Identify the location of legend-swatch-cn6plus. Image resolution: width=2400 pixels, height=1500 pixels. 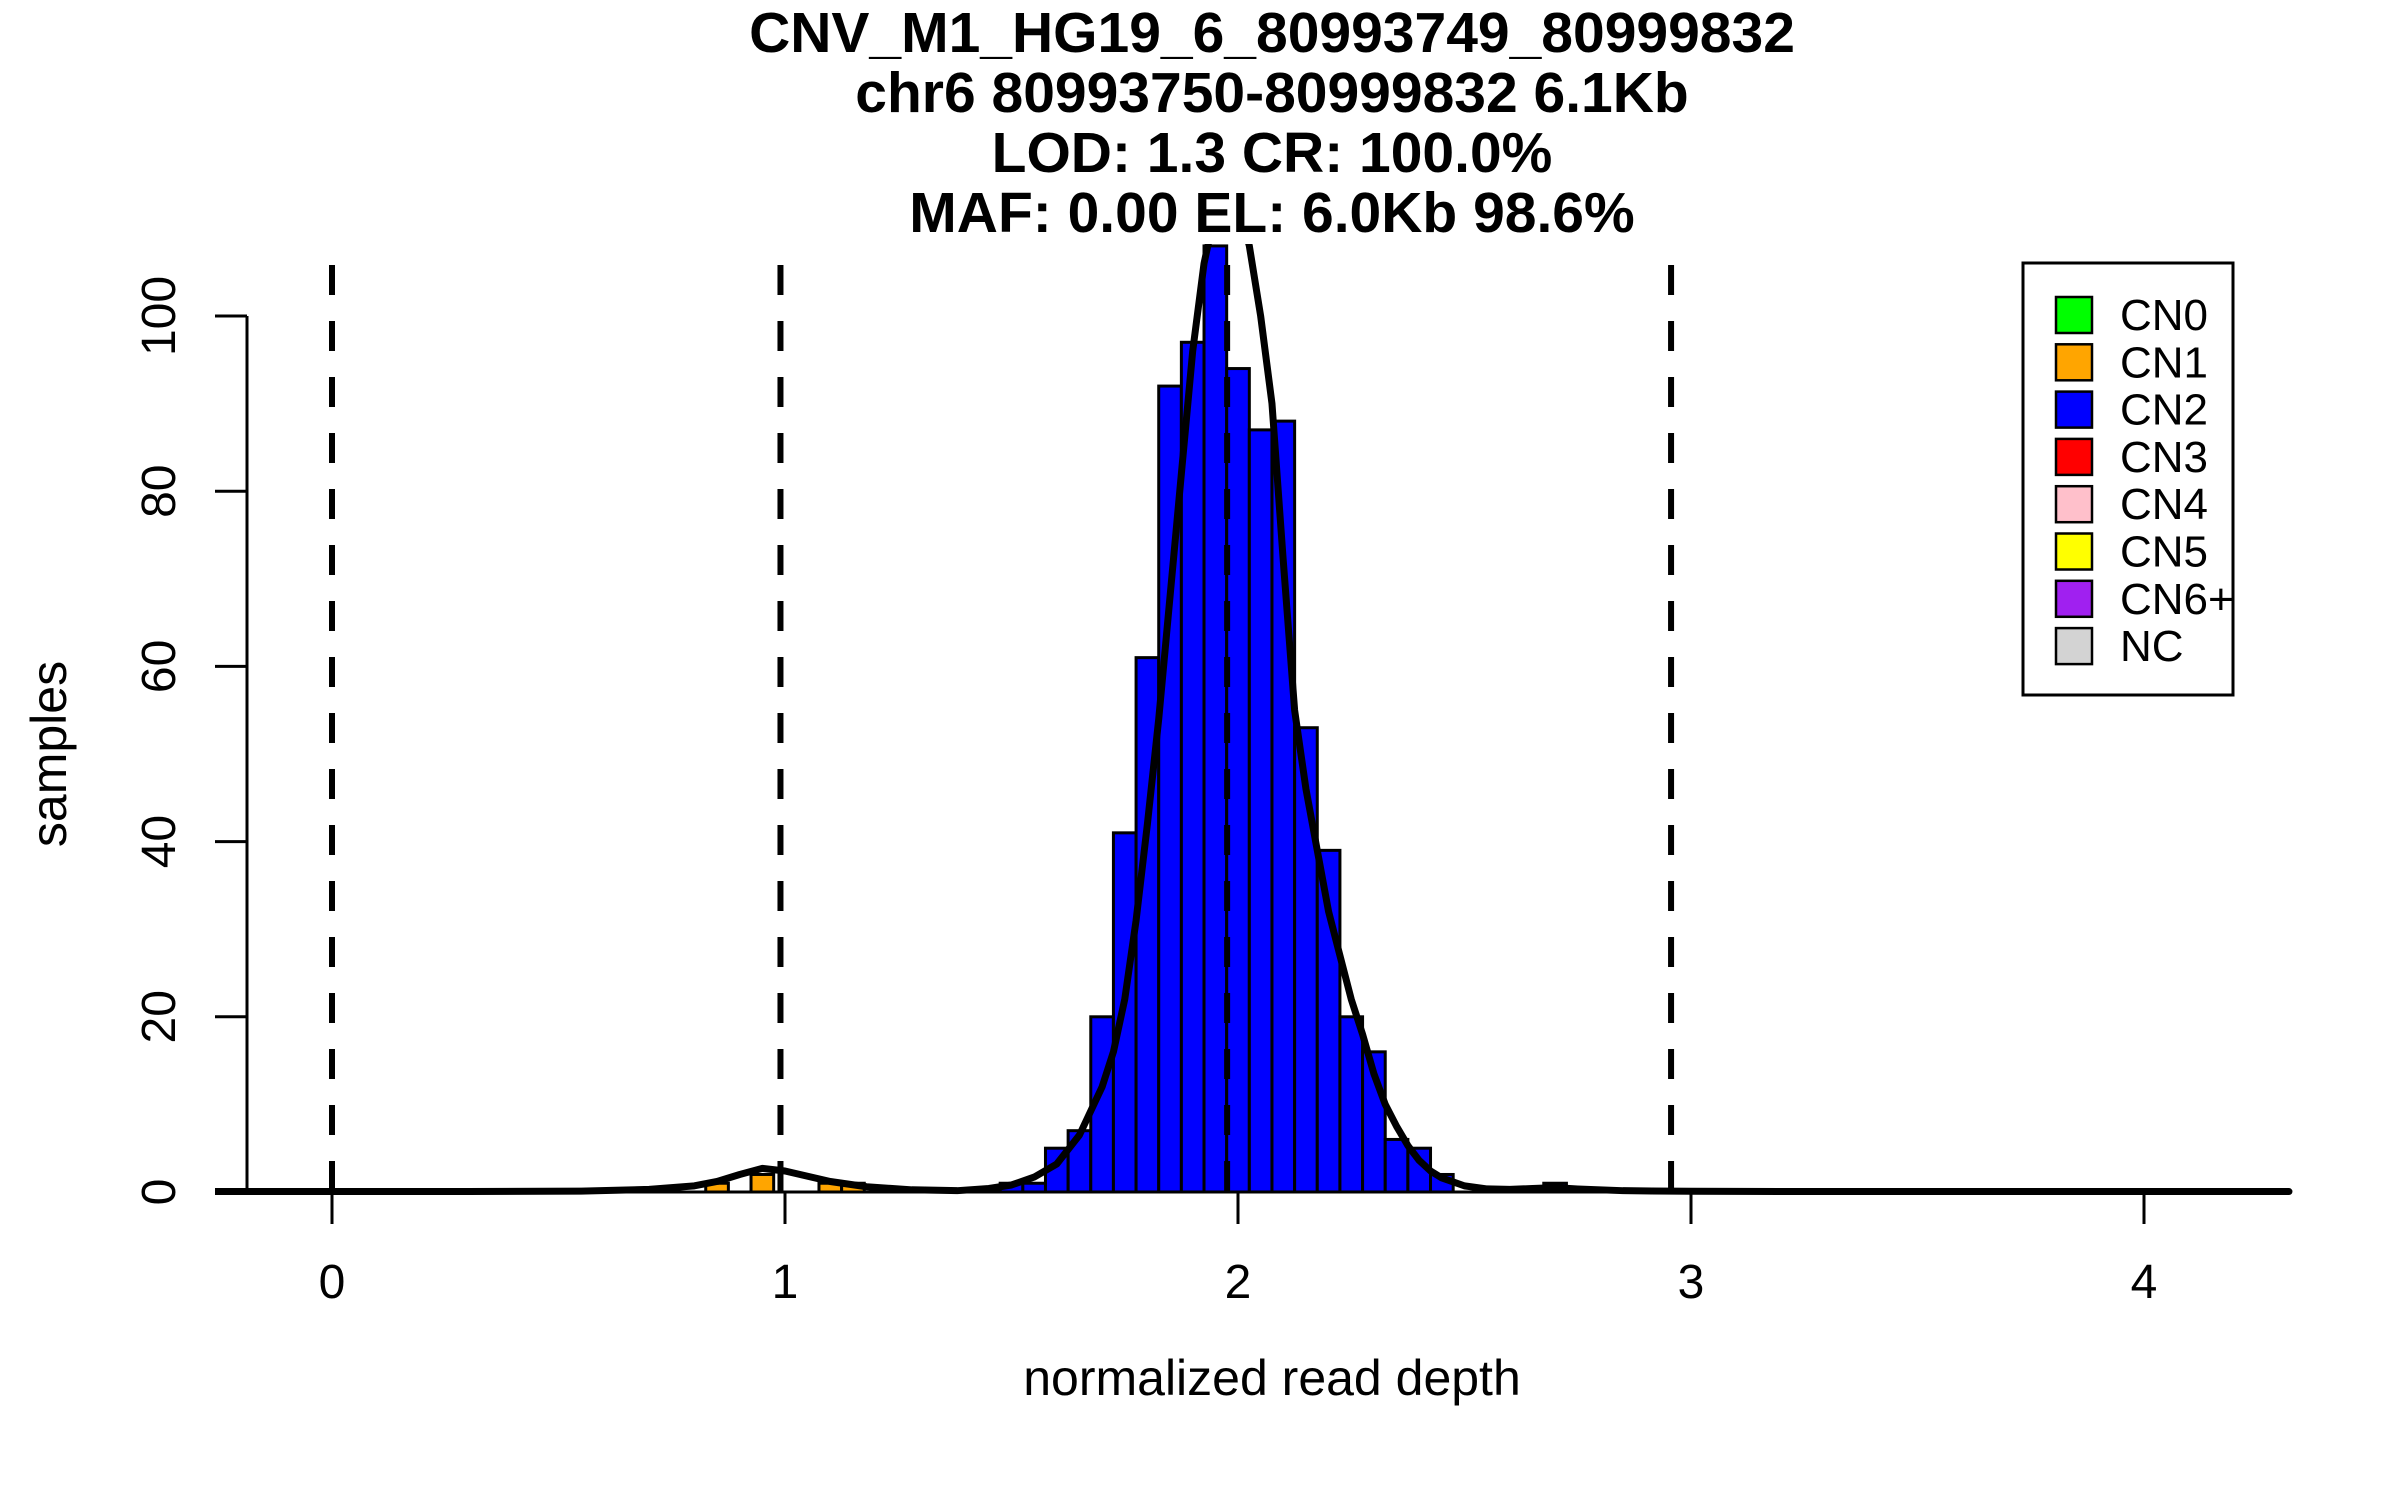
(2074, 599).